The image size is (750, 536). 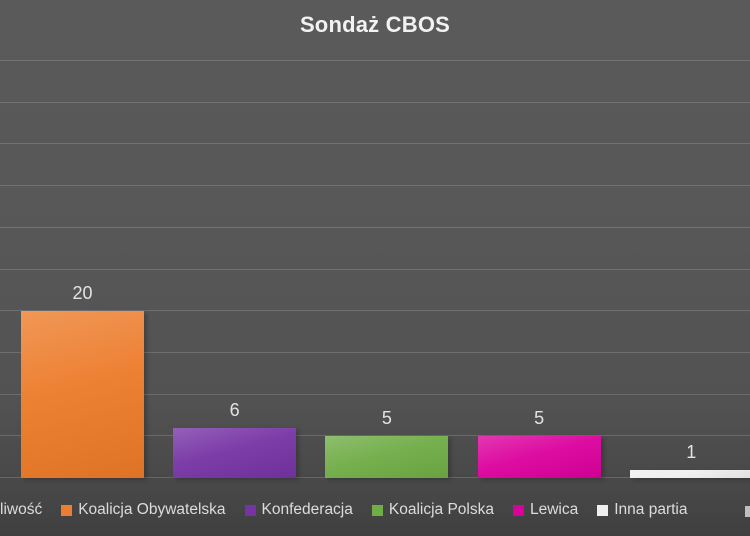 What do you see at coordinates (441, 509) in the screenshot?
I see `legend-item-label: Koalicja Polska` at bounding box center [441, 509].